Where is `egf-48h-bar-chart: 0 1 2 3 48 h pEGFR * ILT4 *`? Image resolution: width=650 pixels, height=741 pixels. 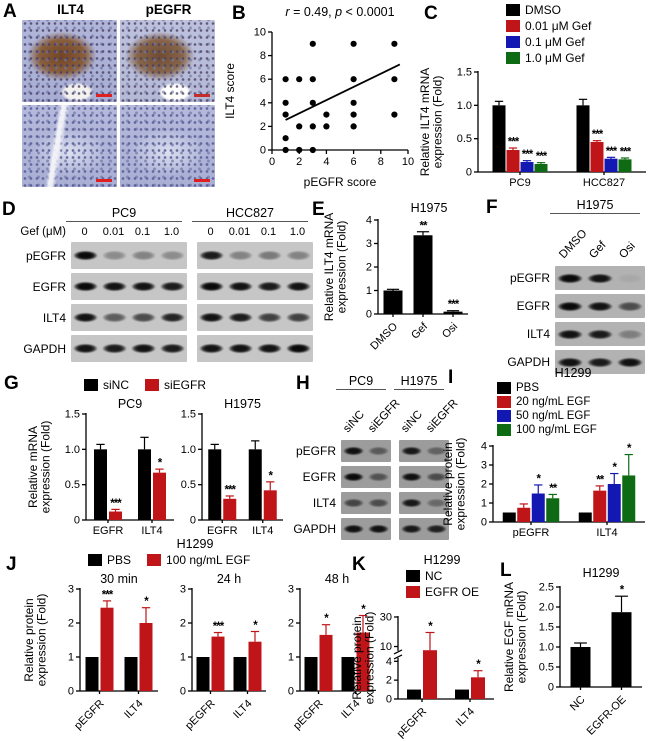
egf-48h-bar-chart: 0 1 2 3 48 h pEGFR * ILT4 * is located at coordinates (329, 656).